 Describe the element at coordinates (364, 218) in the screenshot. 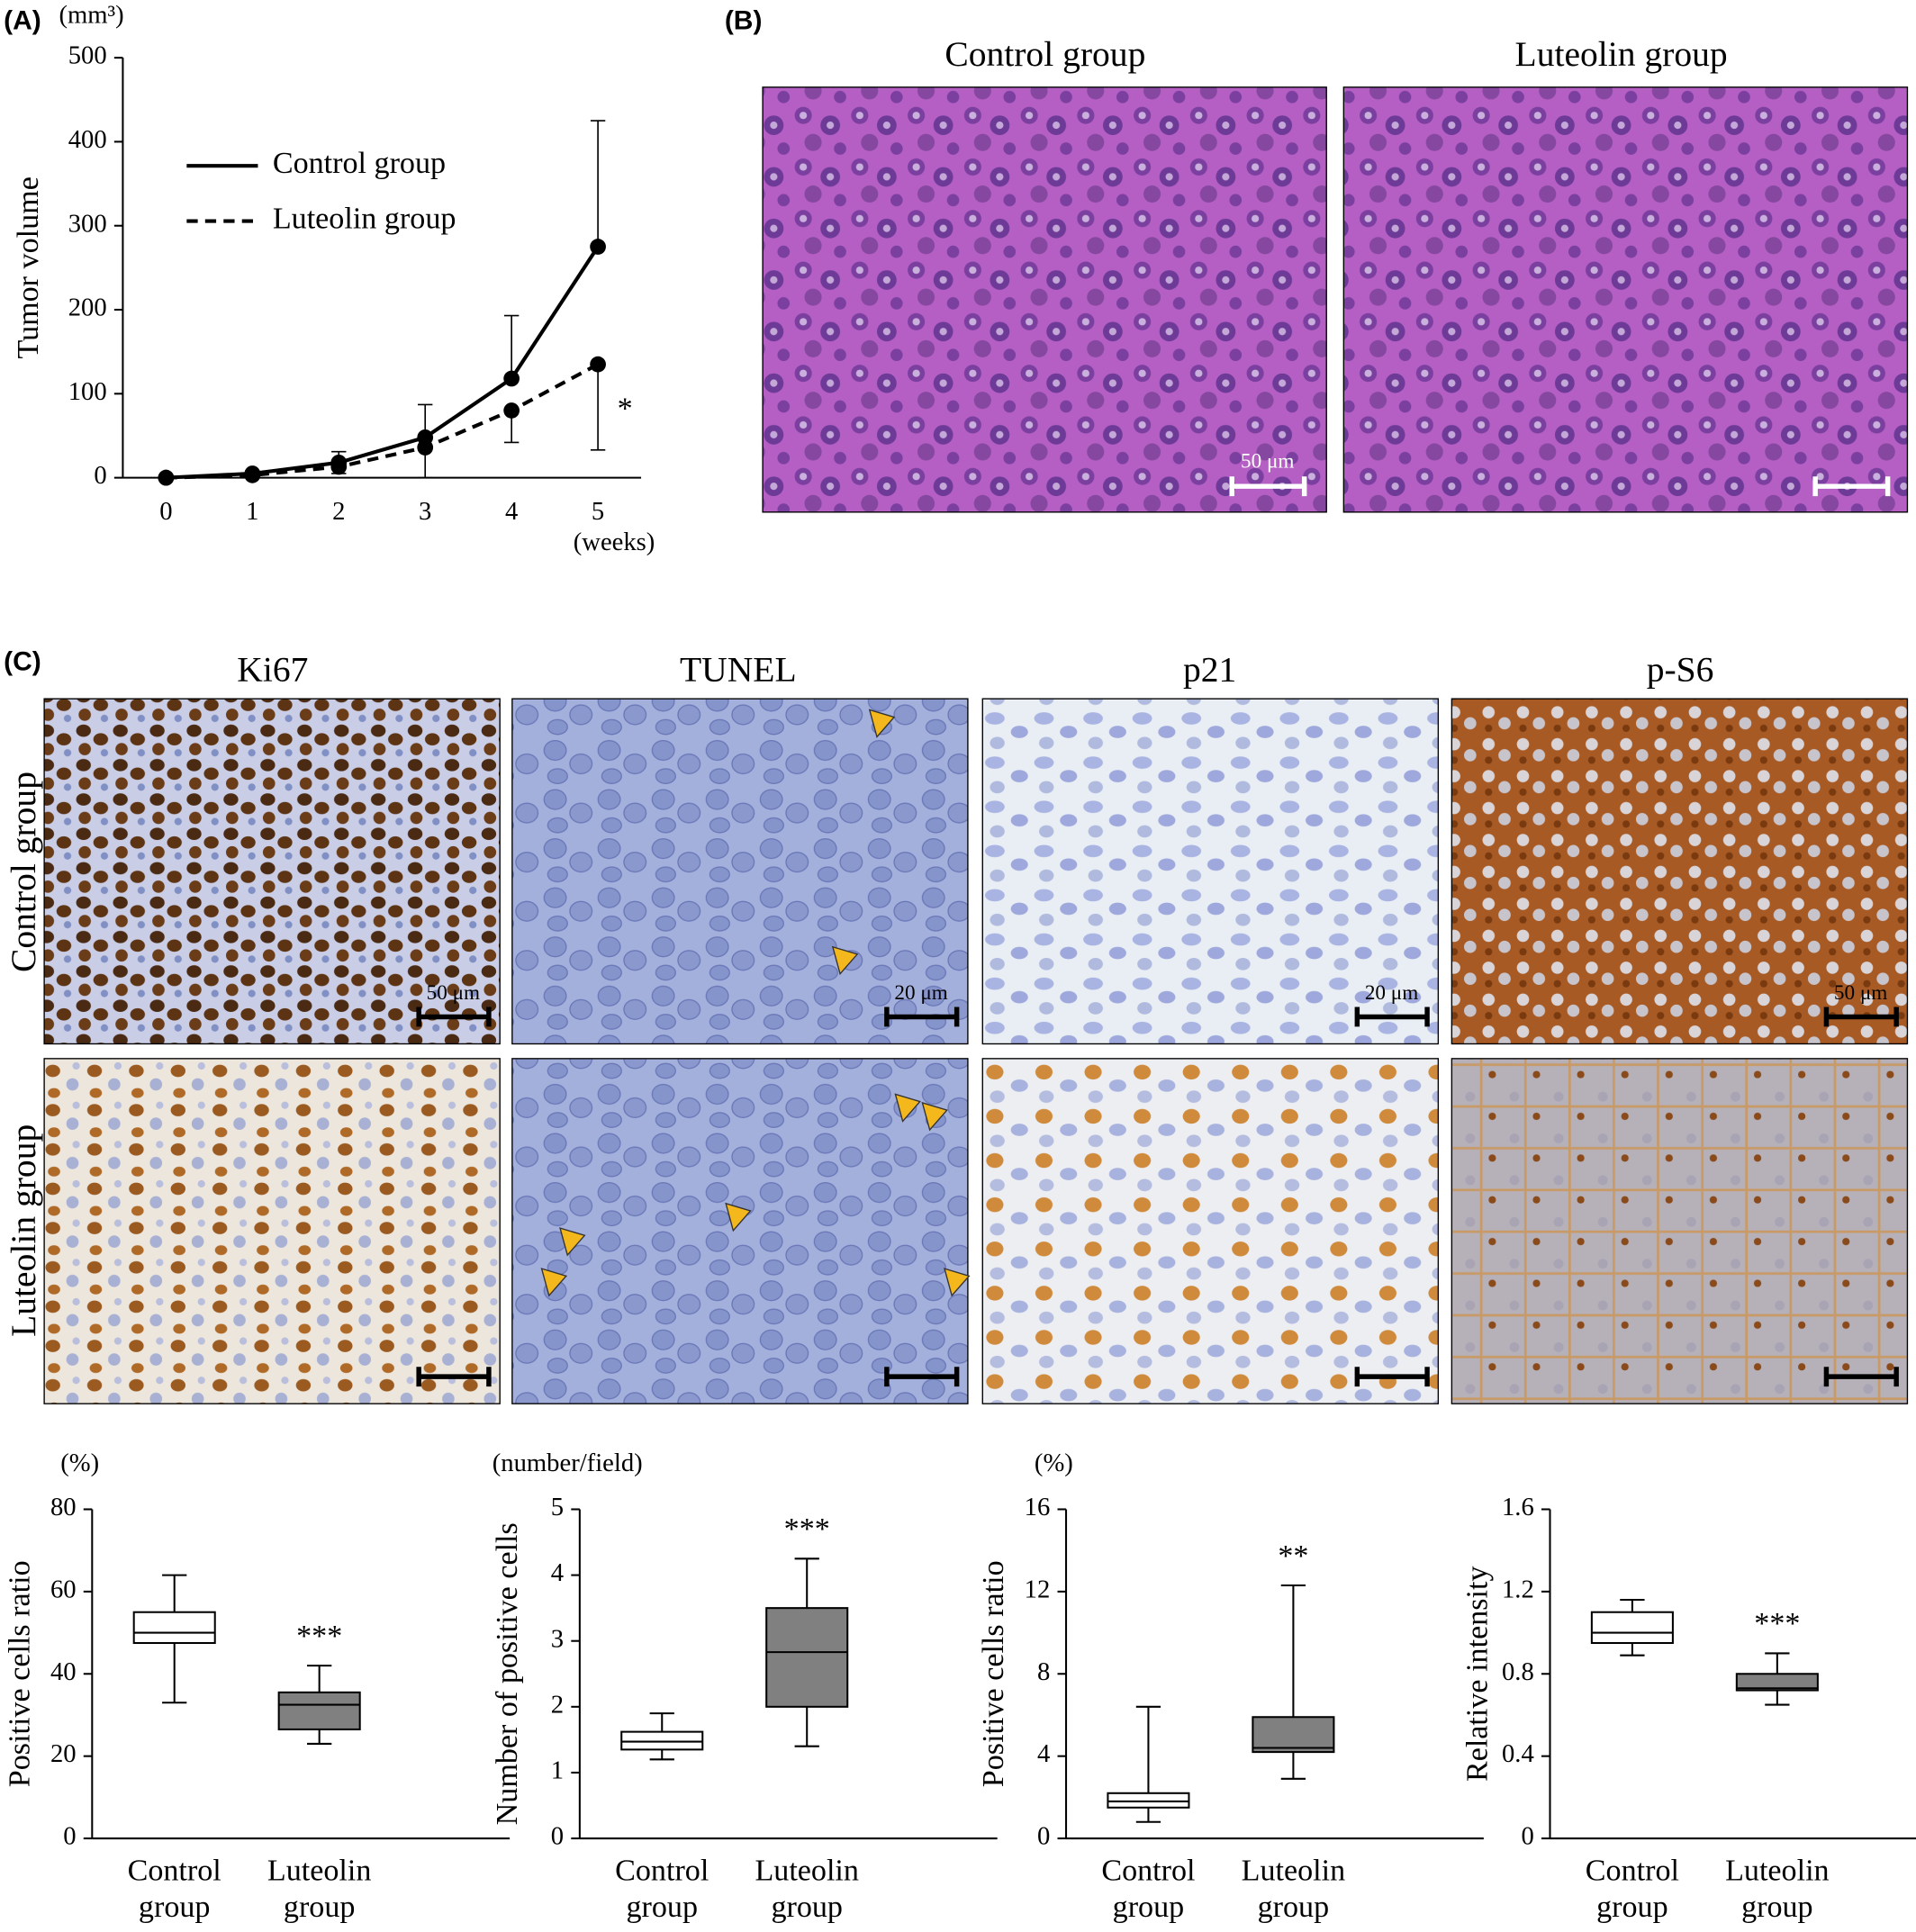

I see `legend-label: Luteolin group` at that location.